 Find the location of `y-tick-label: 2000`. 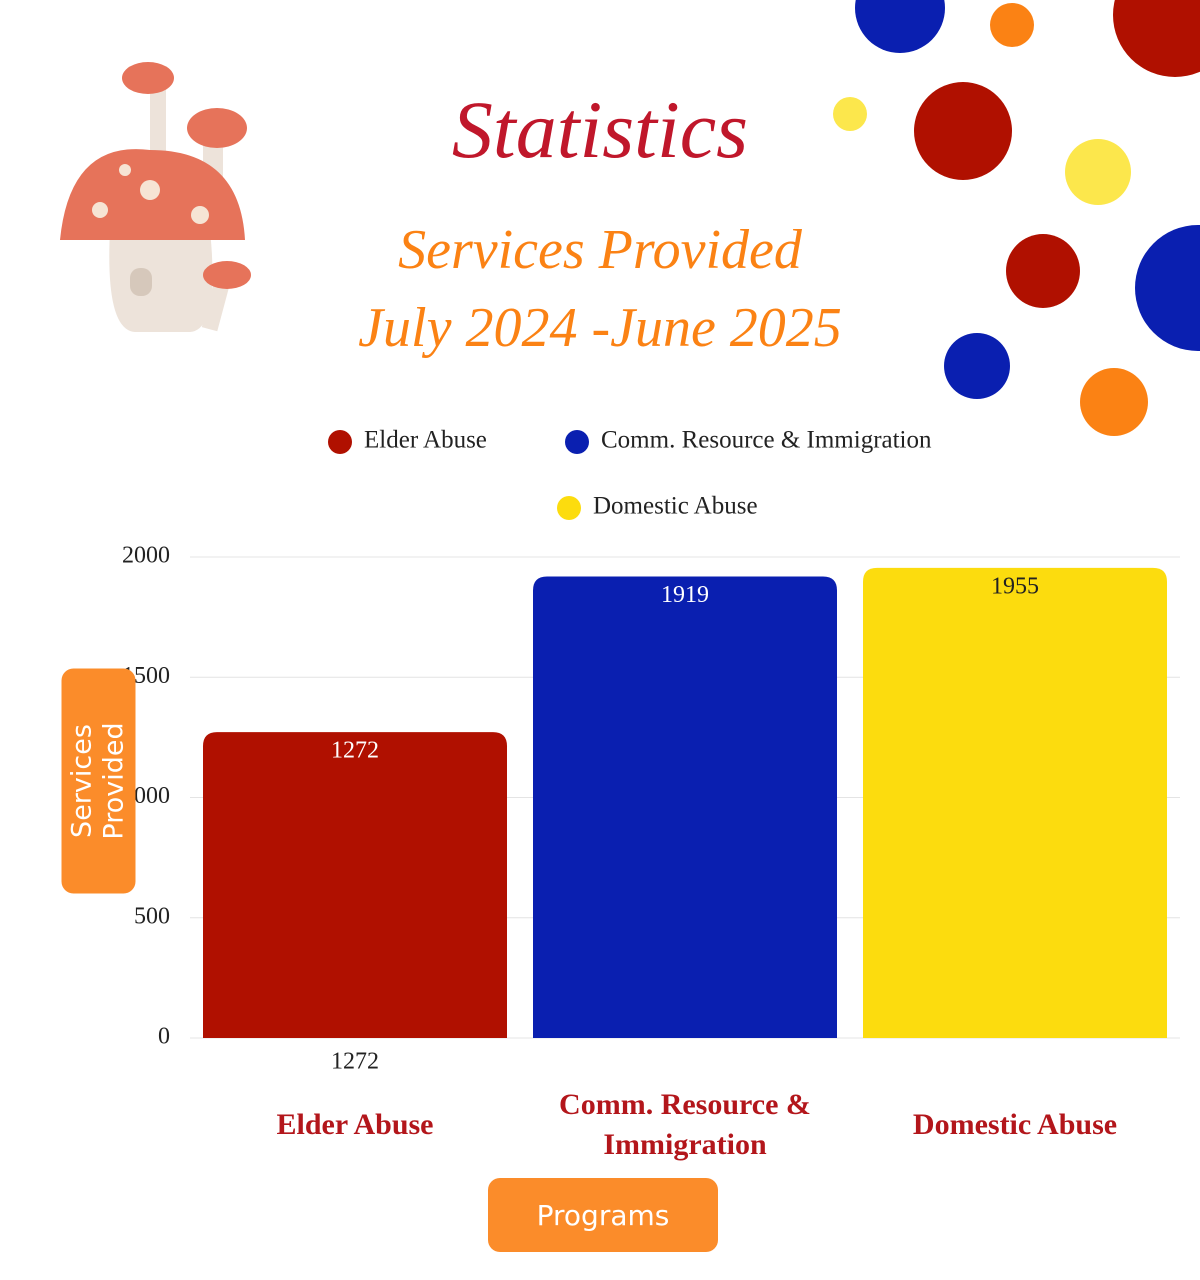

y-tick-label: 2000 is located at coordinates (146, 556).